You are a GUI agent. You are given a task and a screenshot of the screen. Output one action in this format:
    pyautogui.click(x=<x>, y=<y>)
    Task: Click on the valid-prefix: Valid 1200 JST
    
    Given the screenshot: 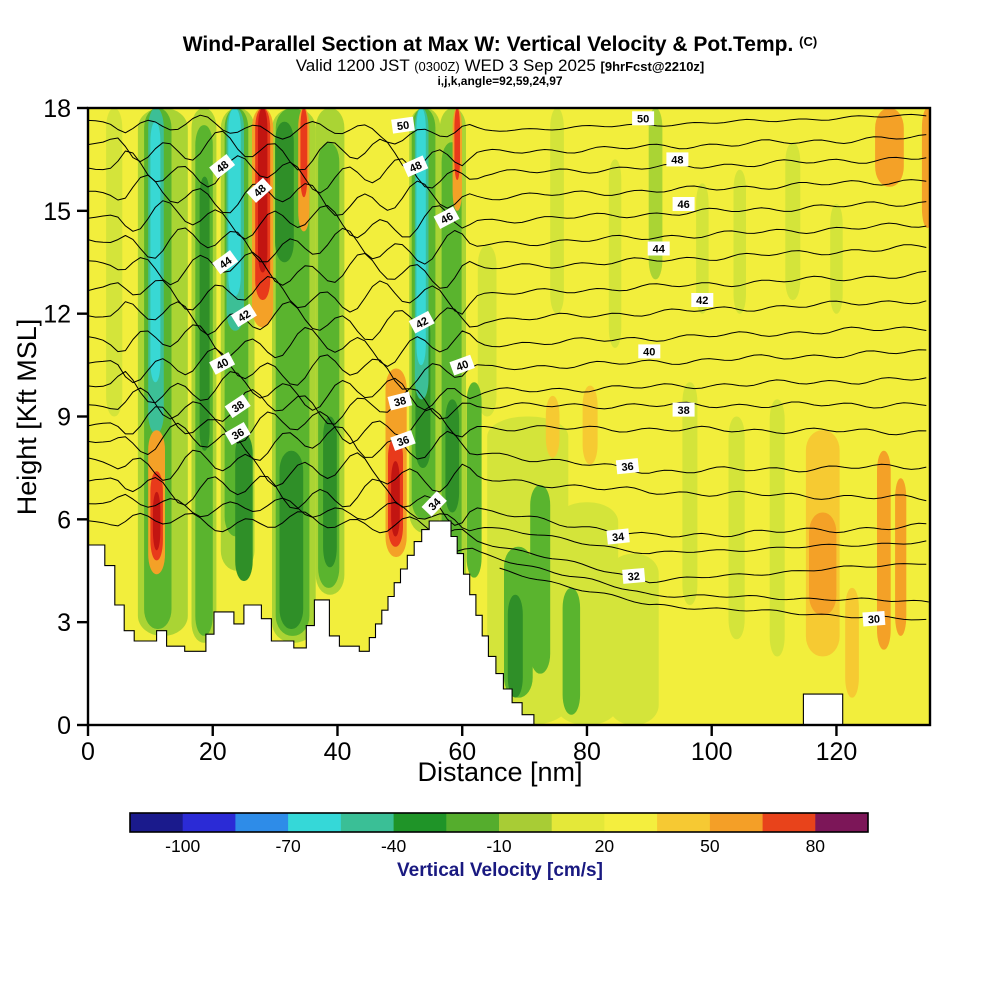 What is the action you would take?
    pyautogui.click(x=352, y=65)
    